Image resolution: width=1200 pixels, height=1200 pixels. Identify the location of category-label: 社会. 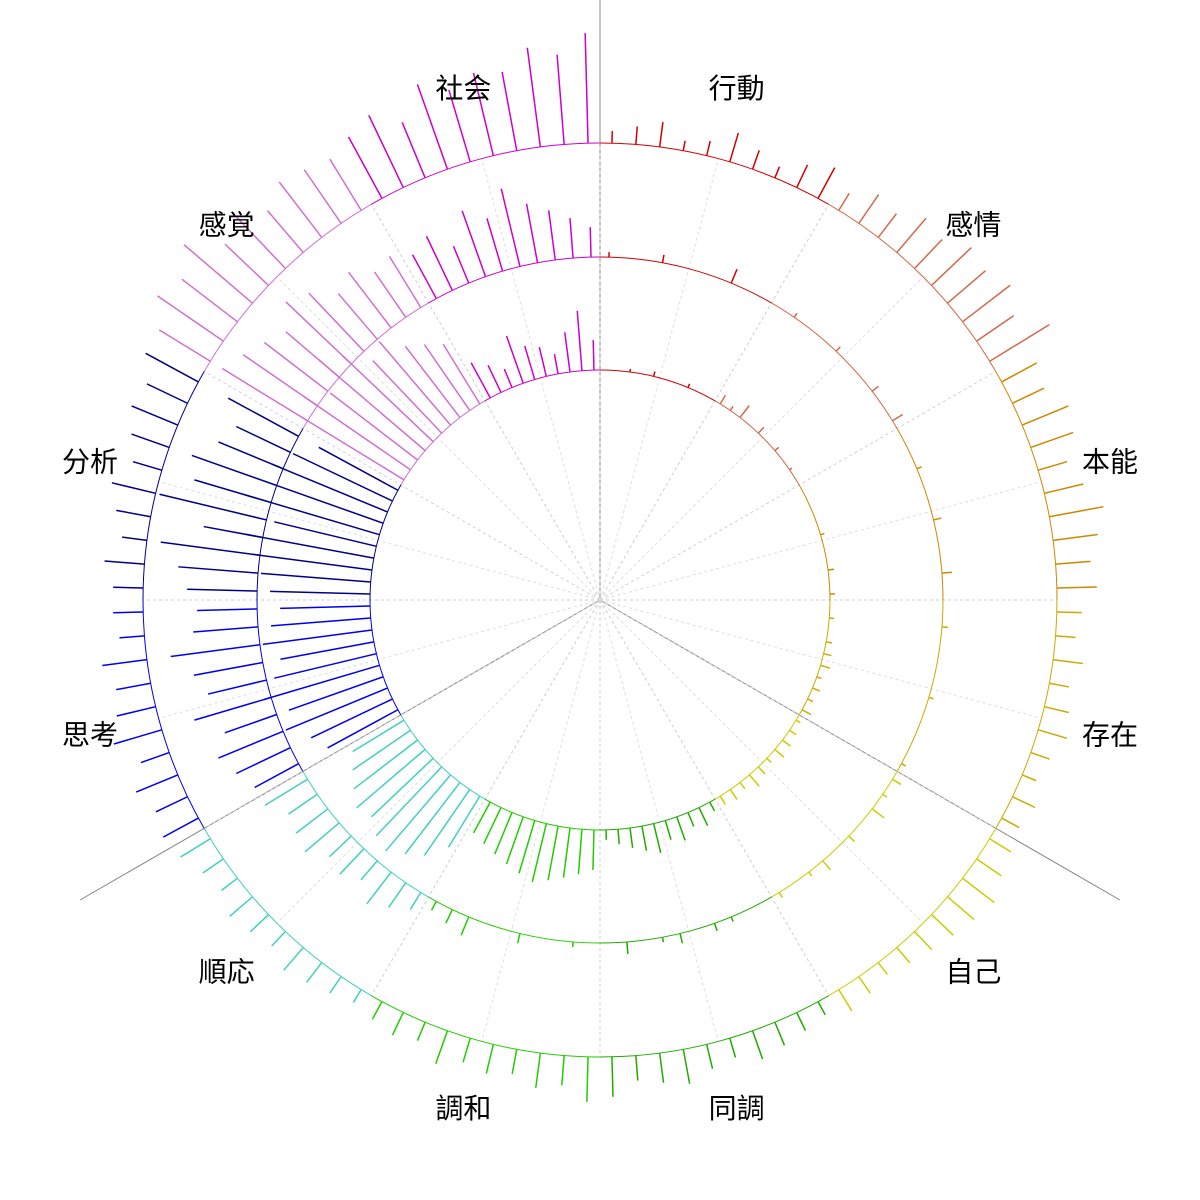
(463, 88).